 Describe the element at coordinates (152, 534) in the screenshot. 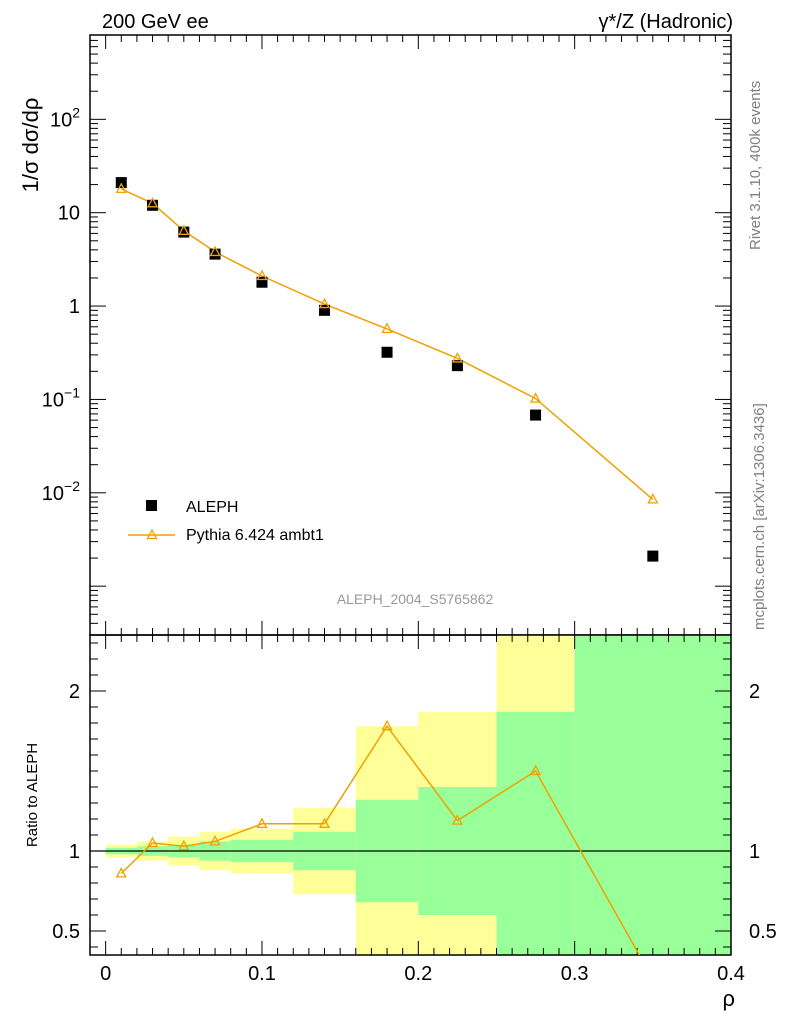

I see `legend-mc-marker` at that location.